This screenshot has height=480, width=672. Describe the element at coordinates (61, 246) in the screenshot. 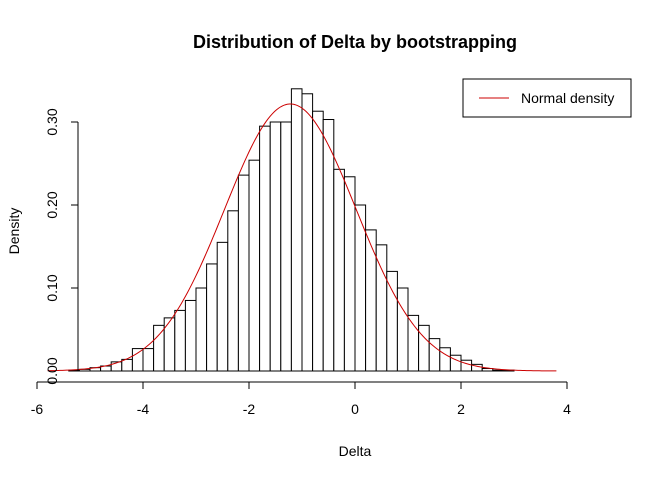

I see `y-axis: 0.00 0.10 0.20 0.30` at that location.